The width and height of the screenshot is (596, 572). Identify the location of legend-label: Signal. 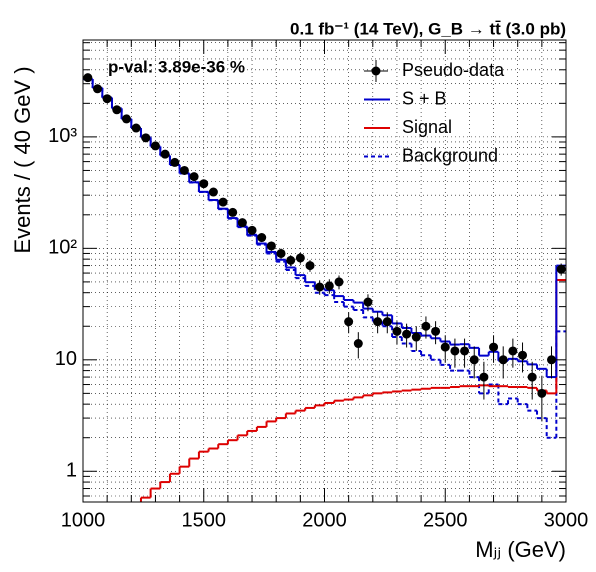
(427, 127).